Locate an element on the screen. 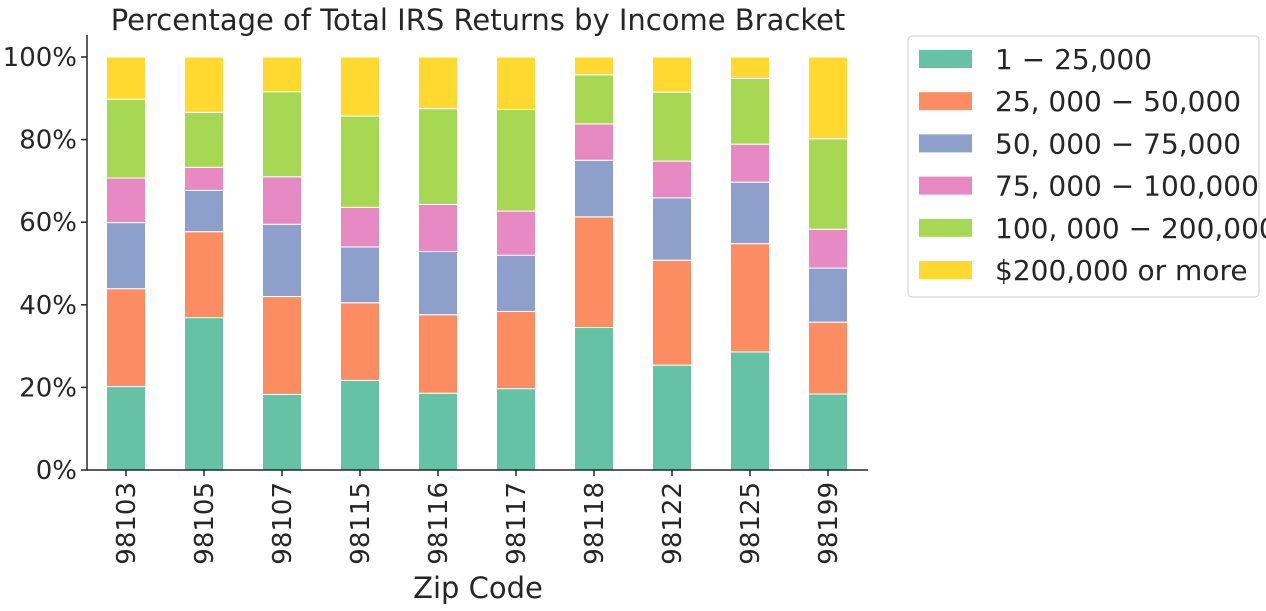 This screenshot has width=1266, height=611. bar-segment-98116-s0 is located at coordinates (438, 431).